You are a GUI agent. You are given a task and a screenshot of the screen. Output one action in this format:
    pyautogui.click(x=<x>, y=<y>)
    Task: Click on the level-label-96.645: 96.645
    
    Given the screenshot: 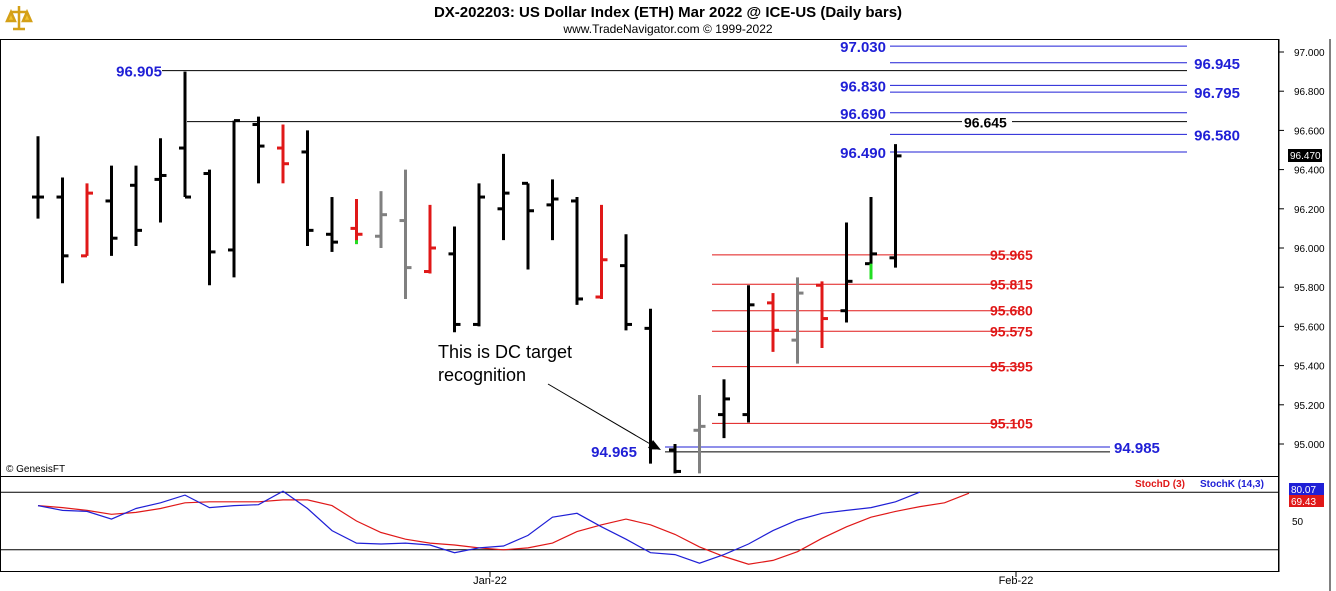 What is the action you would take?
    pyautogui.click(x=985, y=123)
    